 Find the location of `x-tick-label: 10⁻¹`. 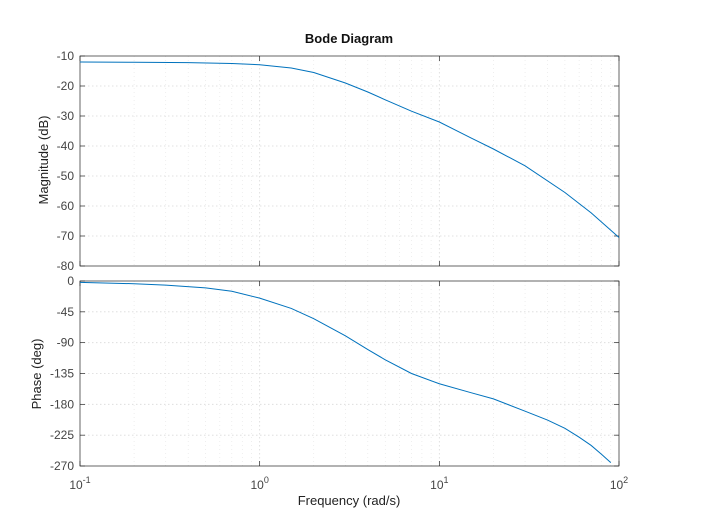

x-tick-label: 10⁻¹ is located at coordinates (79, 483).